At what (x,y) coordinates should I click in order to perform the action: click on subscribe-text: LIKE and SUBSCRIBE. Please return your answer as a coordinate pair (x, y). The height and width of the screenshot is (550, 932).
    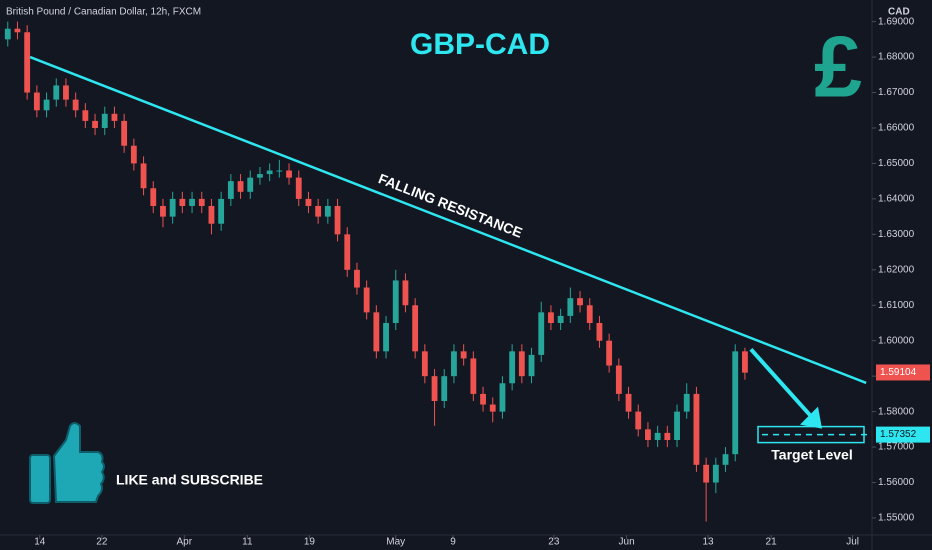
    Looking at the image, I should click on (189, 480).